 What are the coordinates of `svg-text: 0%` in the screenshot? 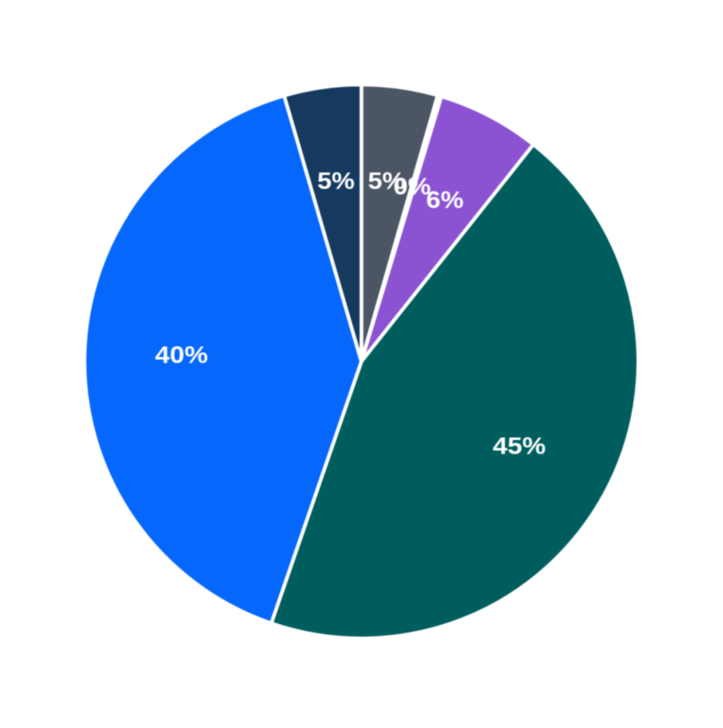 It's located at (412, 187).